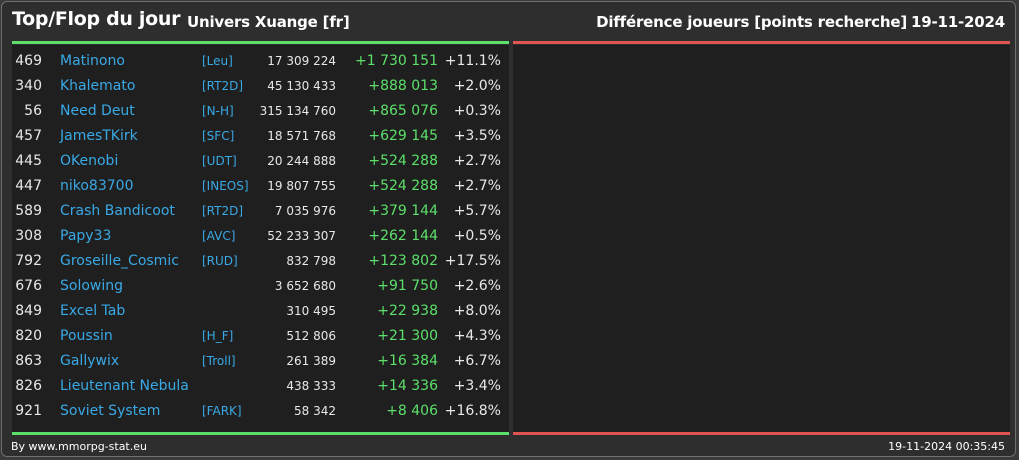 The width and height of the screenshot is (1019, 460). I want to click on player-name-link: Matinono, so click(92, 61).